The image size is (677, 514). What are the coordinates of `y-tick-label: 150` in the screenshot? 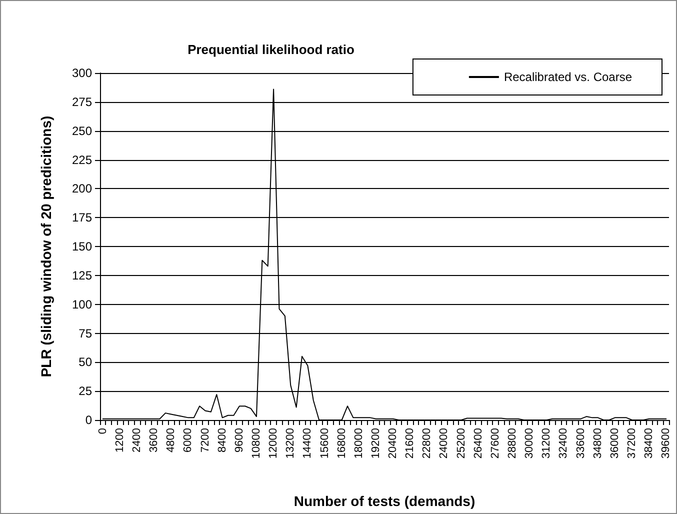 It's located at (82, 247).